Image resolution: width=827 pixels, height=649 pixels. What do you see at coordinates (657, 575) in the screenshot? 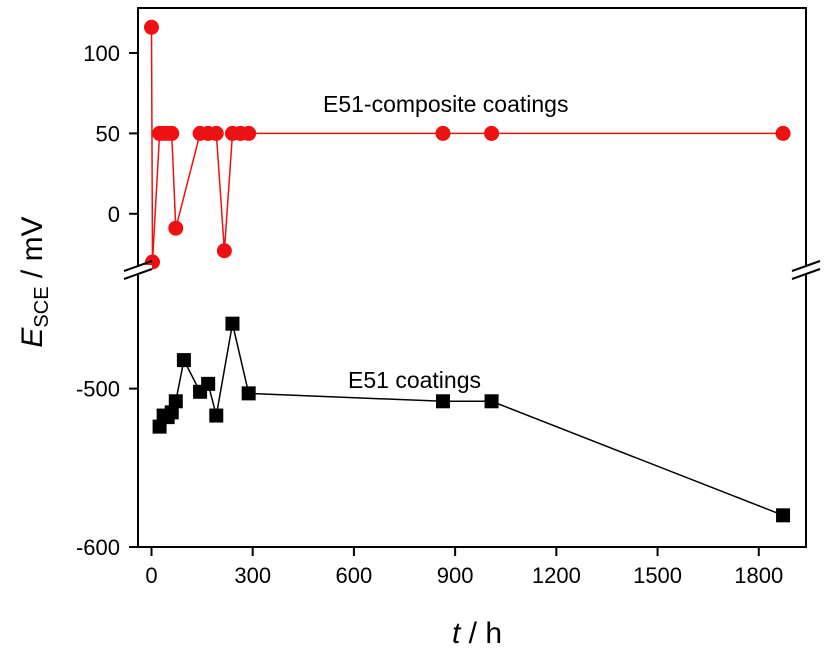
I see `x-tick-label: 1500` at bounding box center [657, 575].